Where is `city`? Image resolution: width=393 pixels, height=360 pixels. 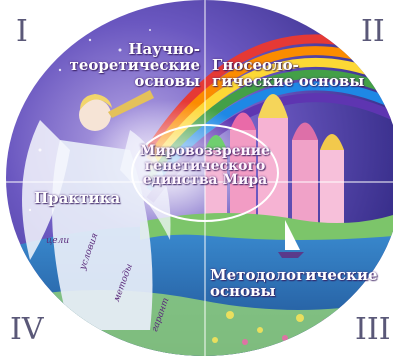 city is located at coordinates (274, 159).